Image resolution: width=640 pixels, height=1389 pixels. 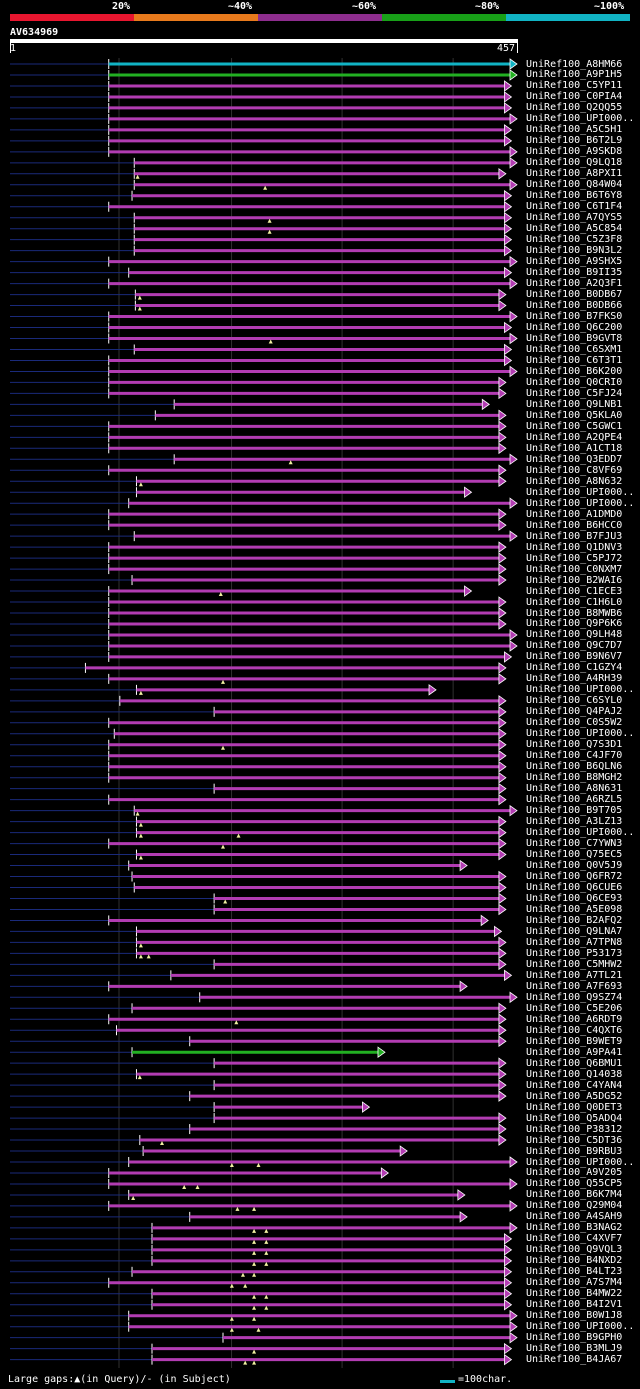 I want to click on hit-label: UniRef100_C5MHW2, so click(x=574, y=964).